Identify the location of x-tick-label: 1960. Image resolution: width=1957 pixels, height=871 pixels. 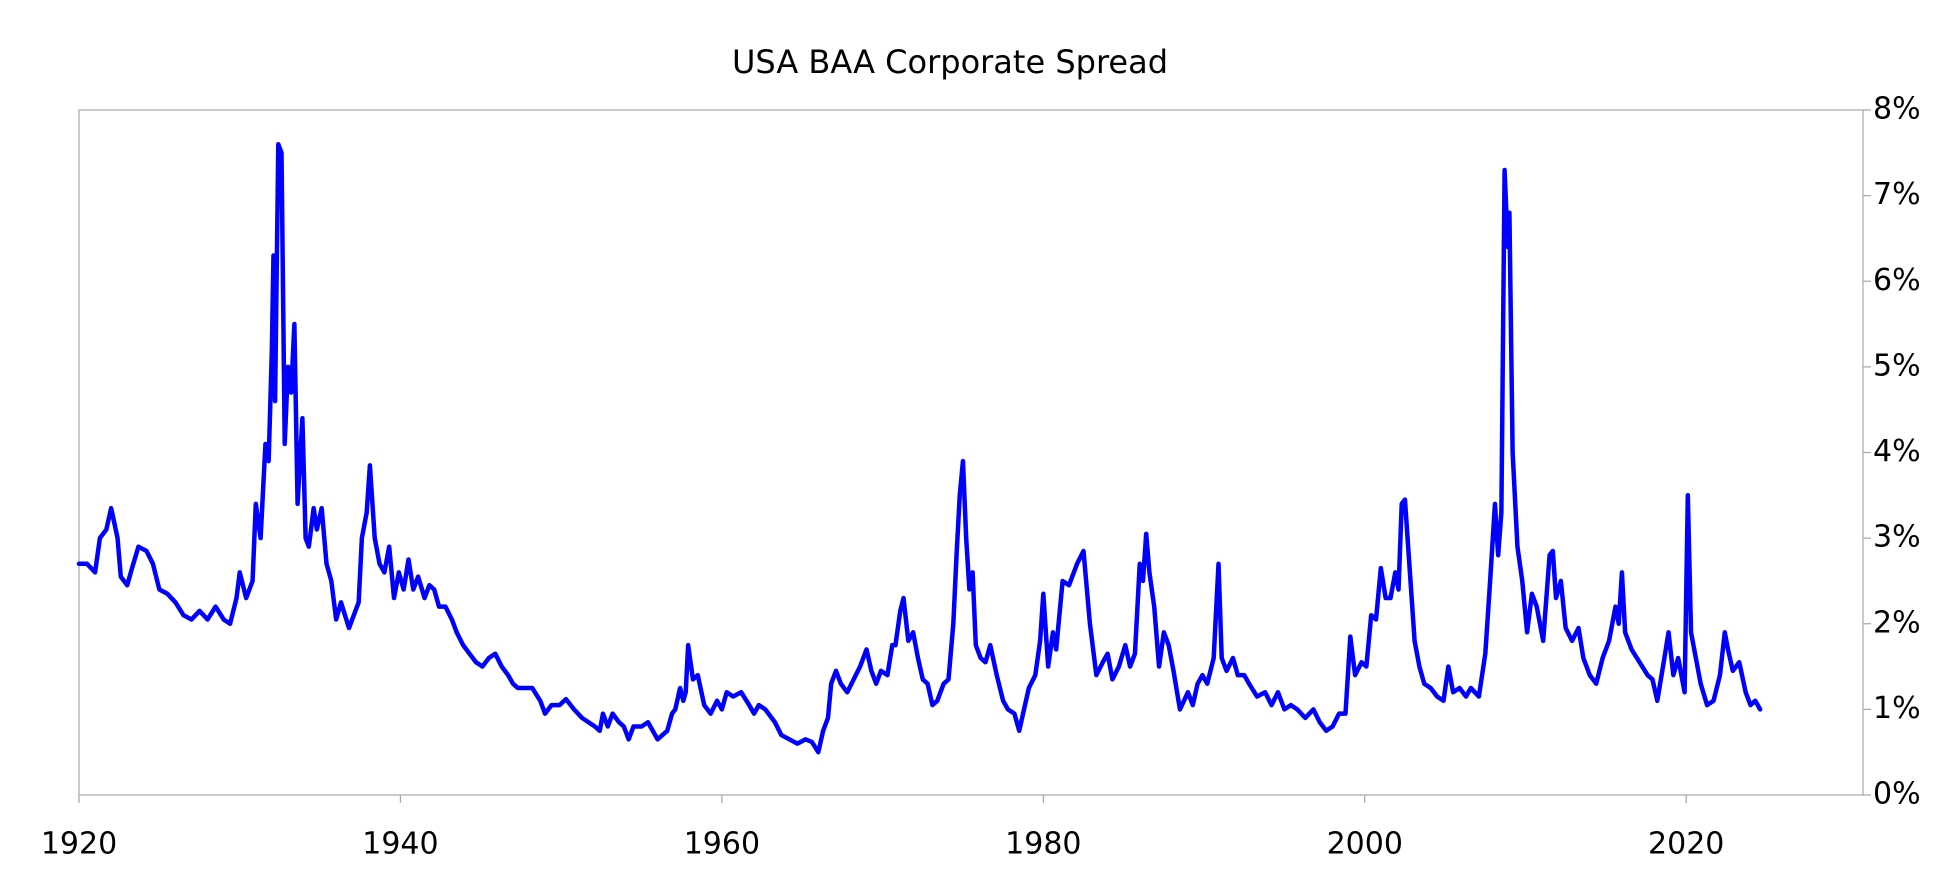
(722, 844).